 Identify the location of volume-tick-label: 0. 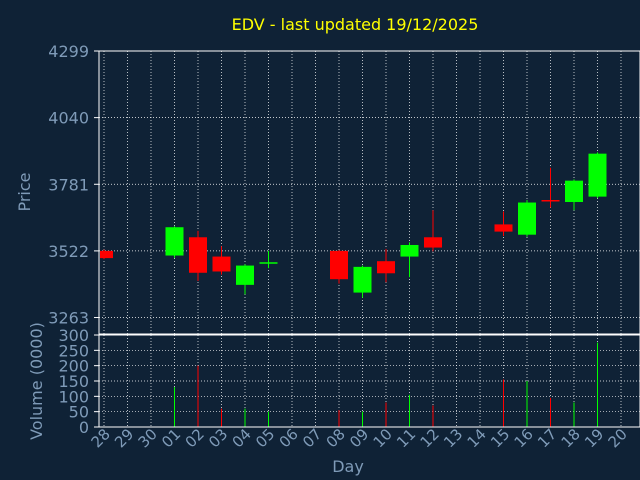
(84, 427).